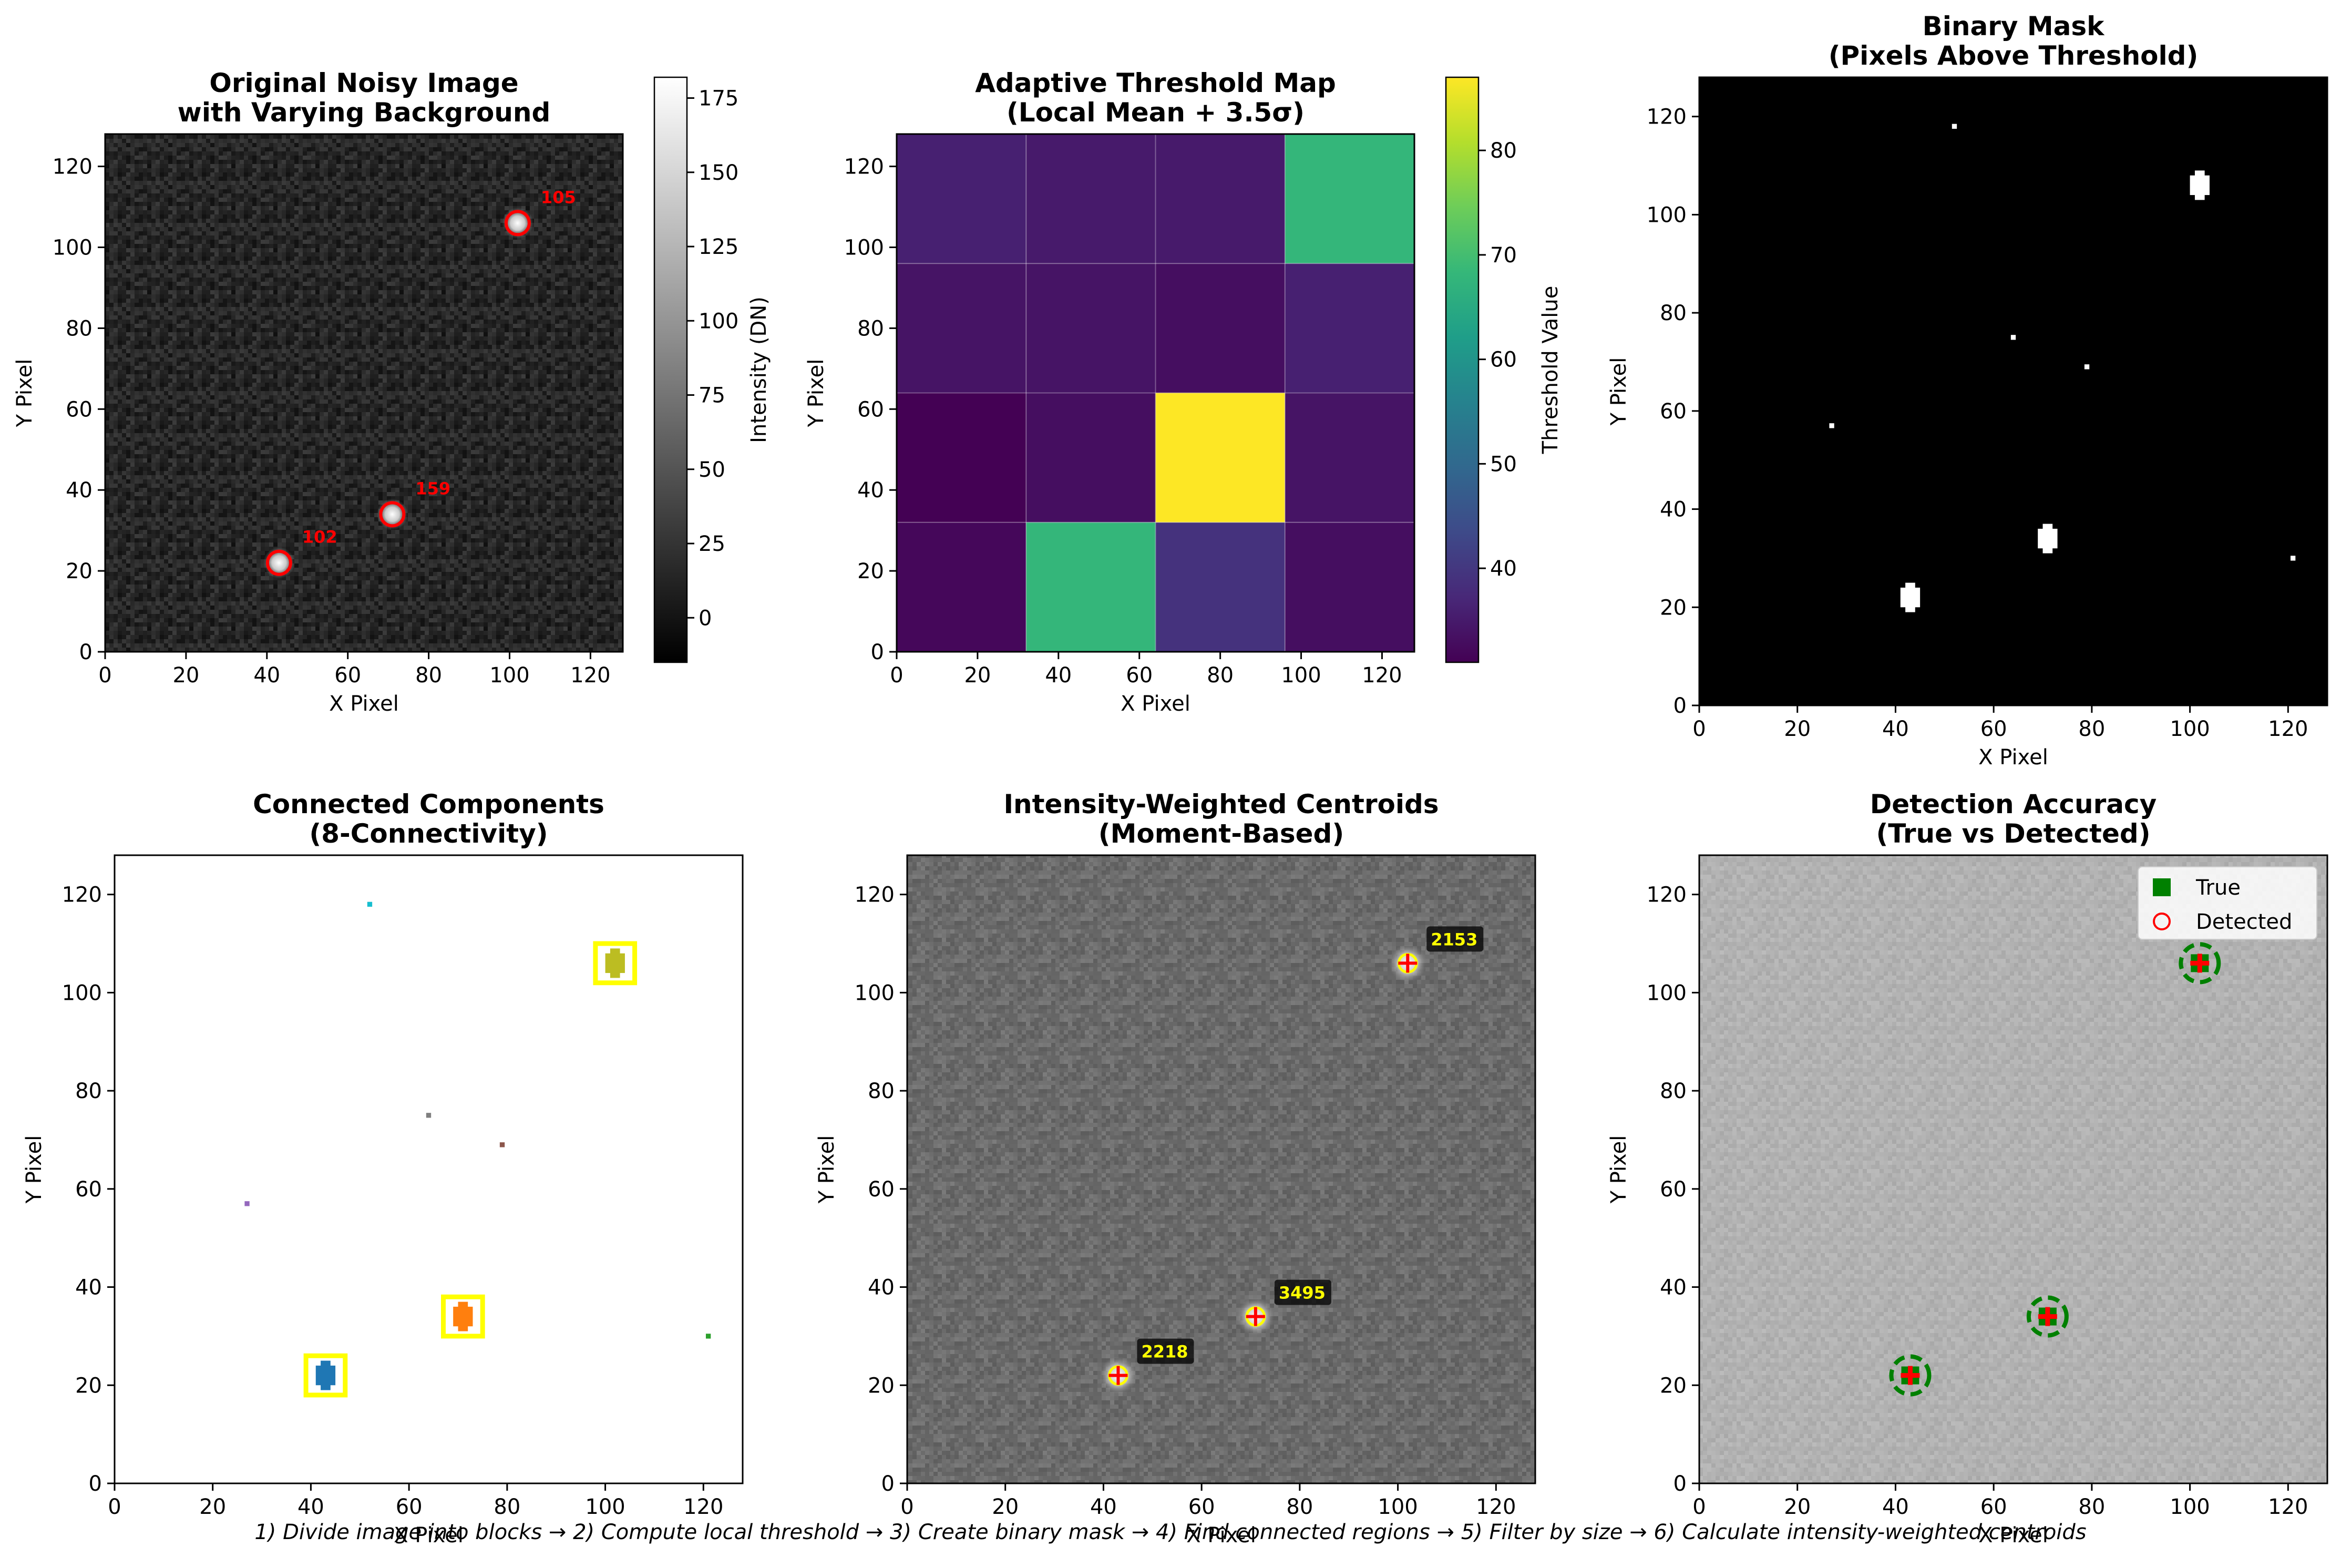 This screenshot has width=2341, height=1568. Describe the element at coordinates (364, 112) in the screenshot. I see `p1-title-line: with Varying Background` at that location.